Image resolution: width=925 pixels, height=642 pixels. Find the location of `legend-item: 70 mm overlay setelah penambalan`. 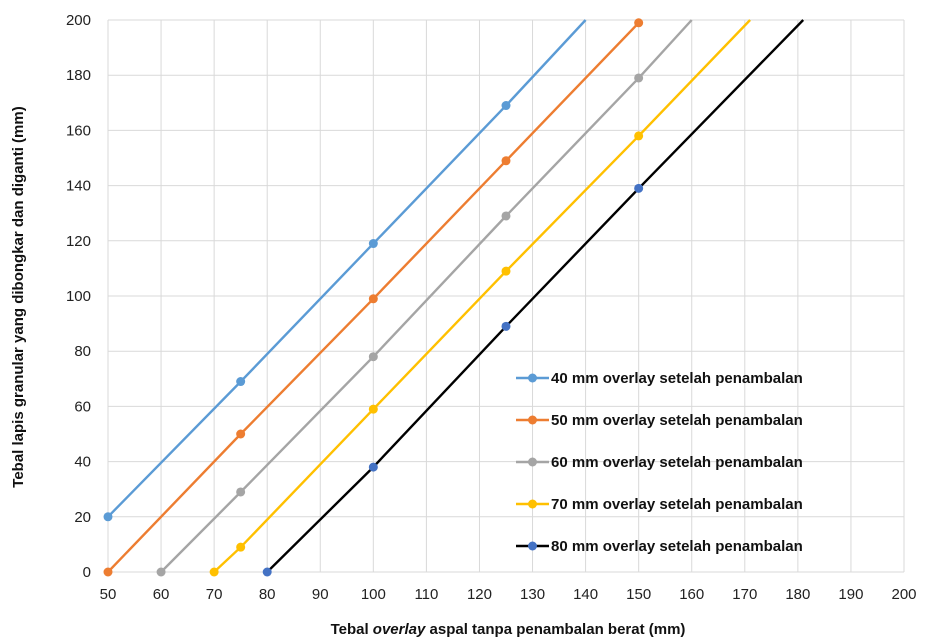

legend-item: 70 mm overlay setelah penambalan is located at coordinates (659, 504).